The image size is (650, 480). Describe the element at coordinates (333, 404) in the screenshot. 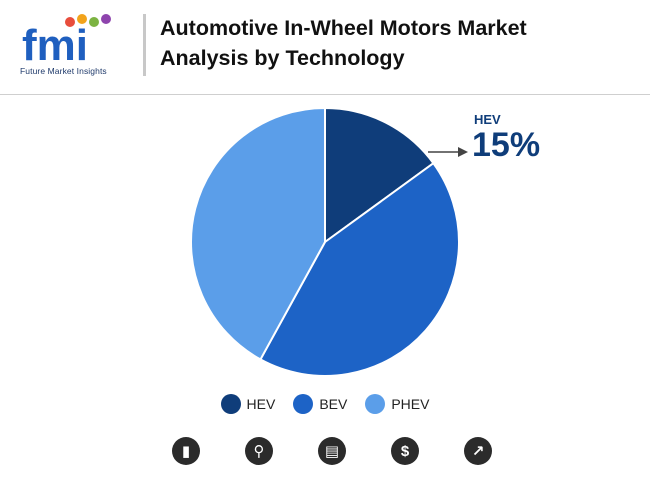

I see `legend-label: BEV` at that location.